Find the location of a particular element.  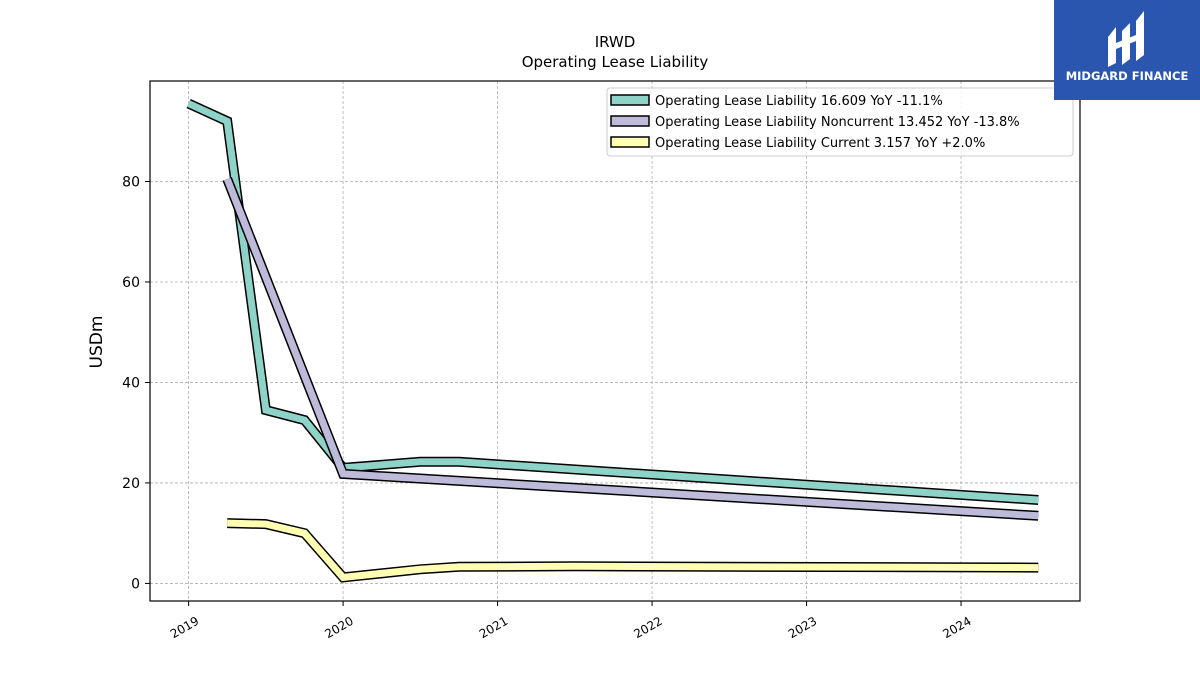

y-tick-label: 40 is located at coordinates (131, 383).